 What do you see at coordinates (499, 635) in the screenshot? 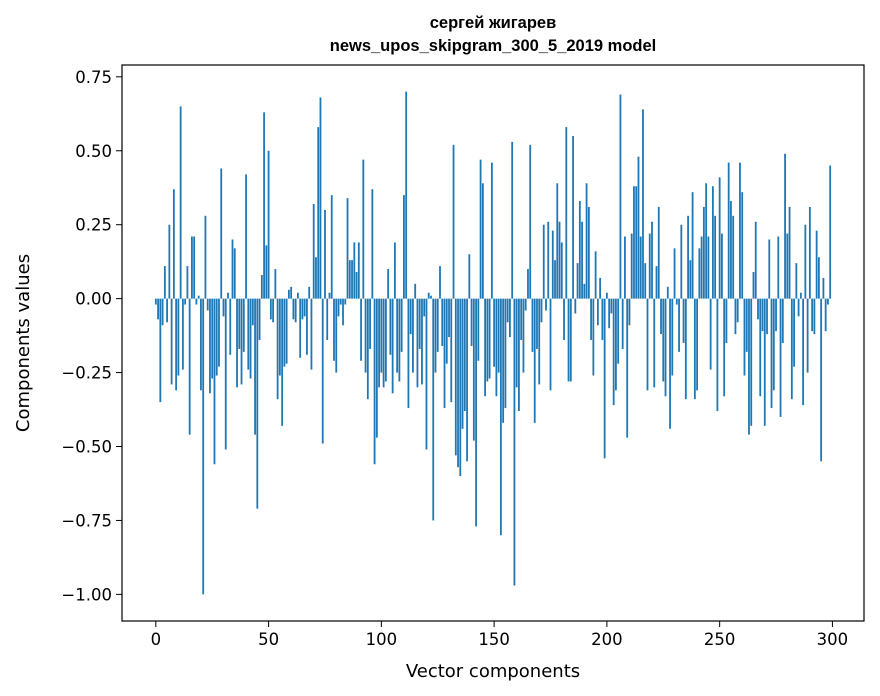
I see `x-axis: 0 50 100 150 200 250 300` at bounding box center [499, 635].